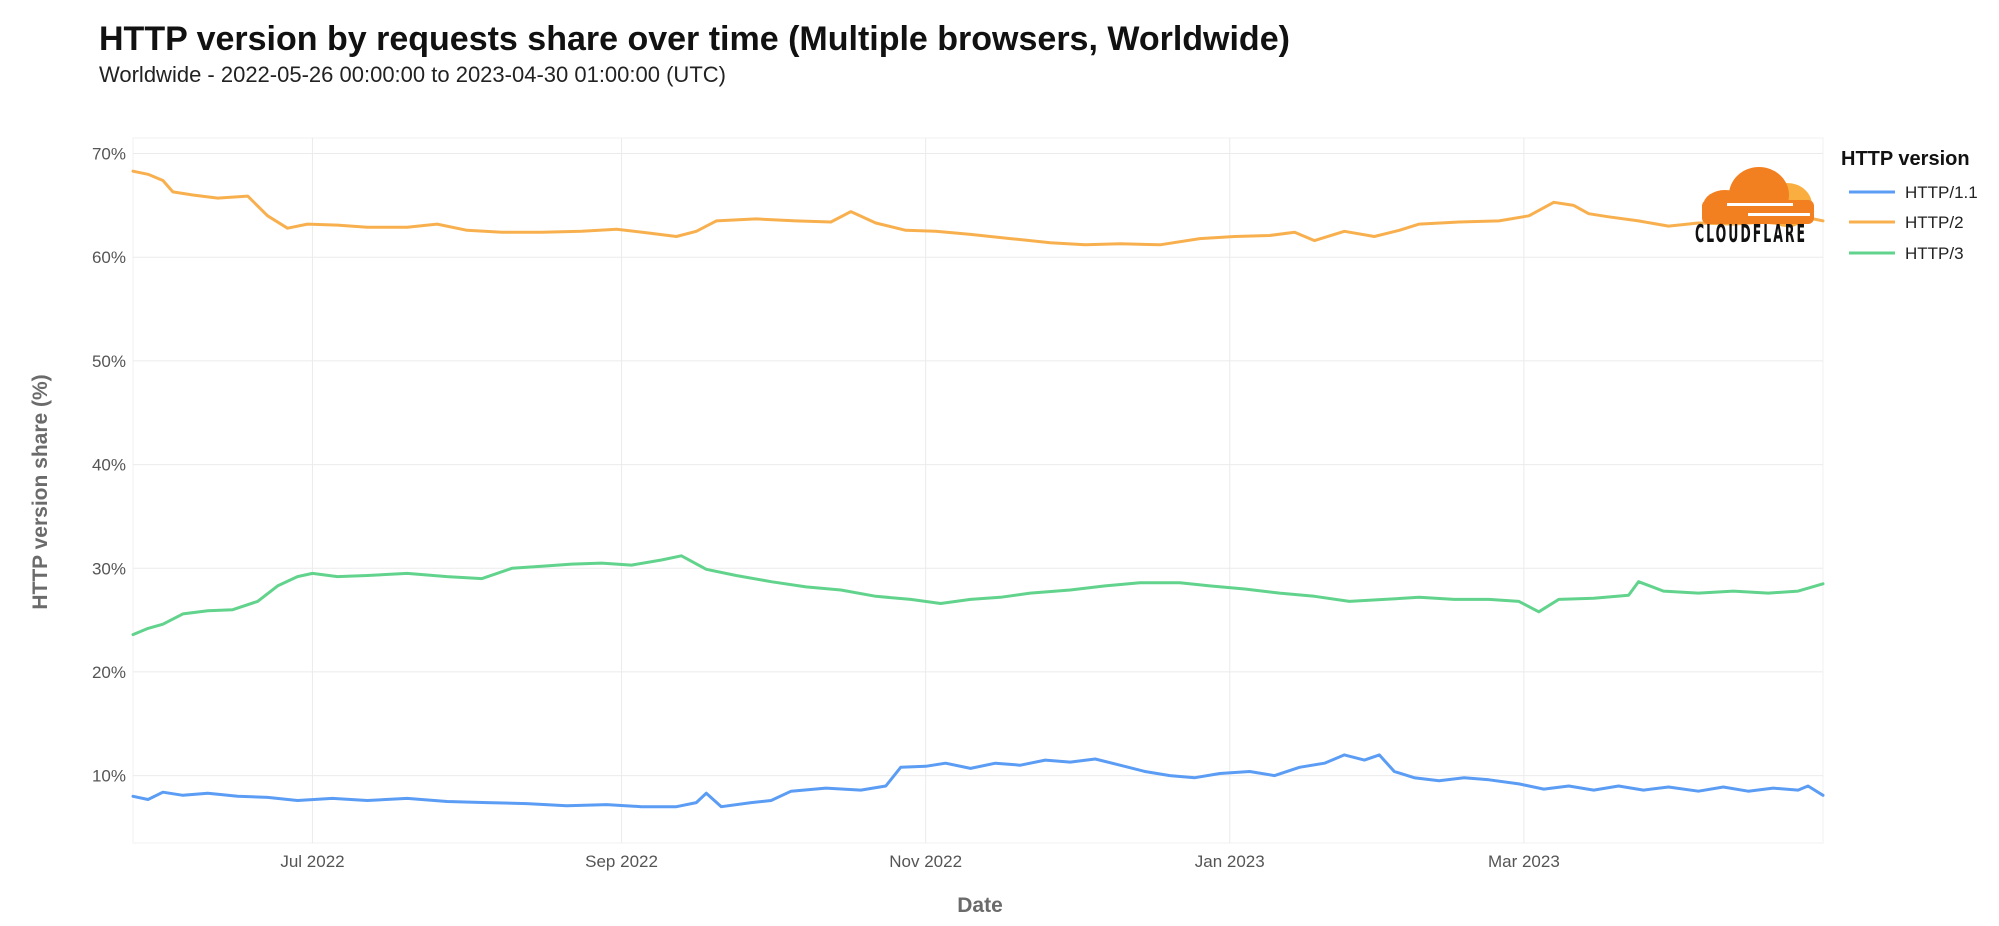 The image size is (1999, 926). Describe the element at coordinates (109, 154) in the screenshot. I see `y-tick-label: 70%` at that location.